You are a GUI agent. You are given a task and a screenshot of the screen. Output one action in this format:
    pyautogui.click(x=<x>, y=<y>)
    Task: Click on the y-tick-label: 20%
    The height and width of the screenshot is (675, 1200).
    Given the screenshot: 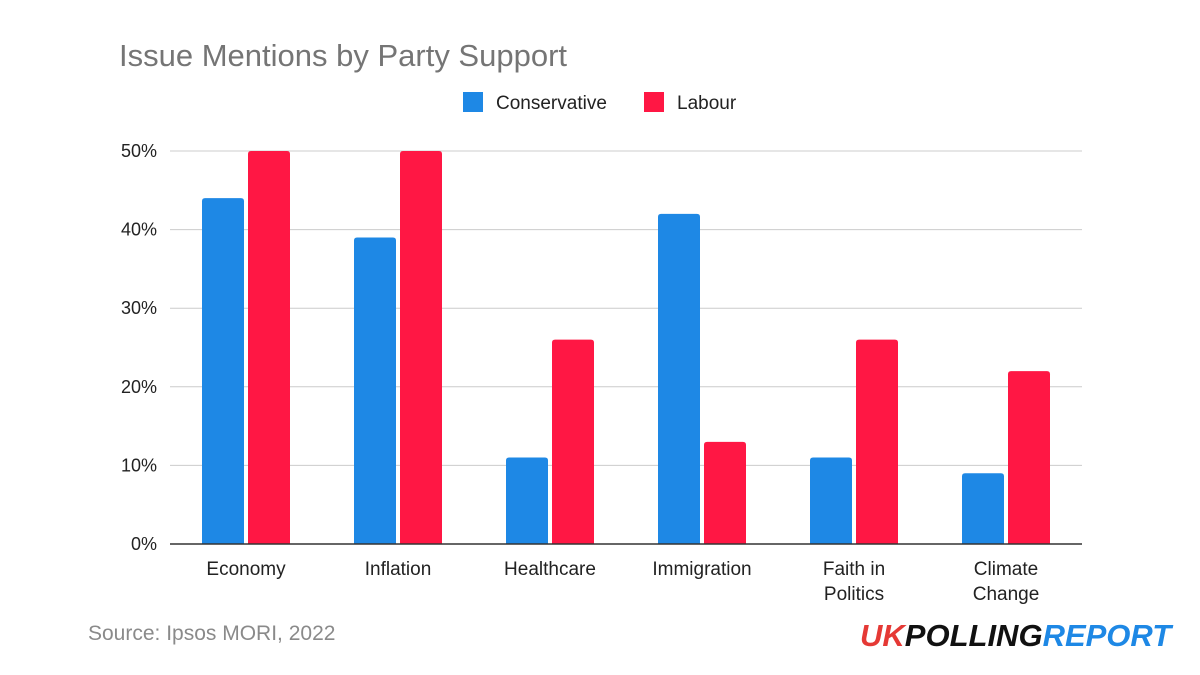 What is the action you would take?
    pyautogui.click(x=139, y=387)
    